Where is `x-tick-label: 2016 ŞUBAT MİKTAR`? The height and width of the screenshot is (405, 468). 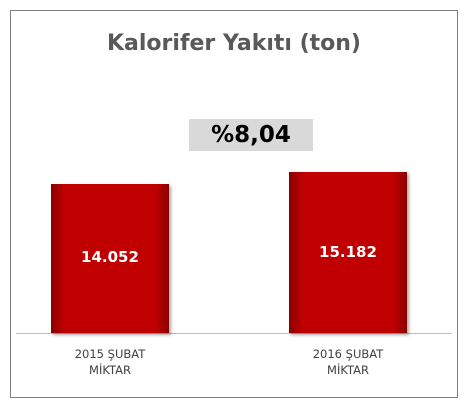 x-tick-label: 2016 ŞUBAT MİKTAR is located at coordinates (348, 362).